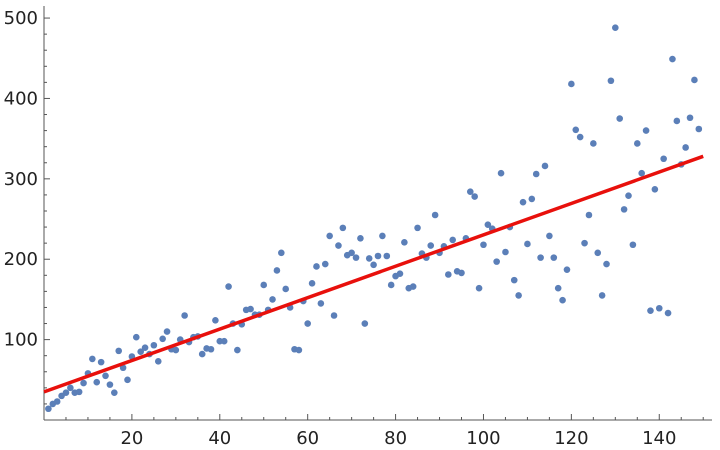 The image size is (720, 450). Describe the element at coordinates (21, 340) in the screenshot. I see `y-tick-label: 100` at that location.